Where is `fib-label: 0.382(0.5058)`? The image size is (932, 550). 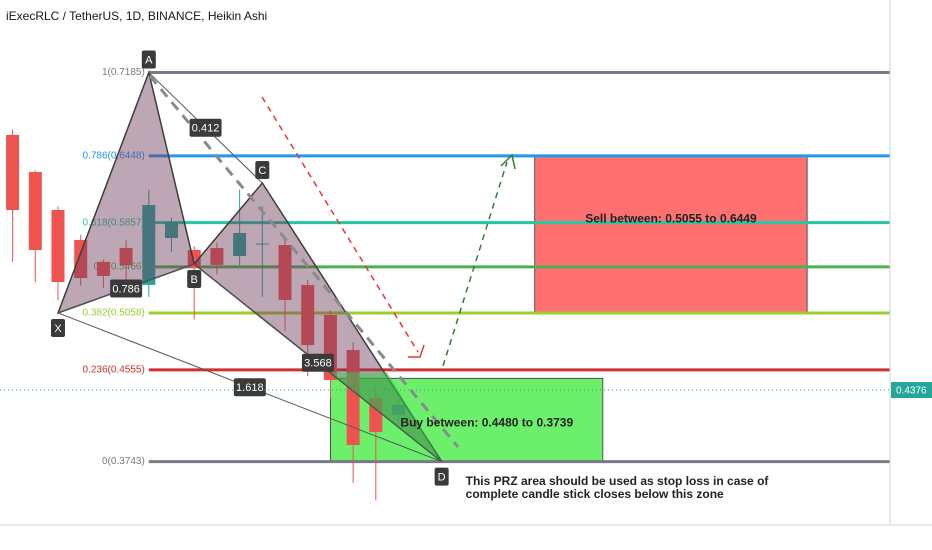
fib-label: 0.382(0.5058) is located at coordinates (114, 313).